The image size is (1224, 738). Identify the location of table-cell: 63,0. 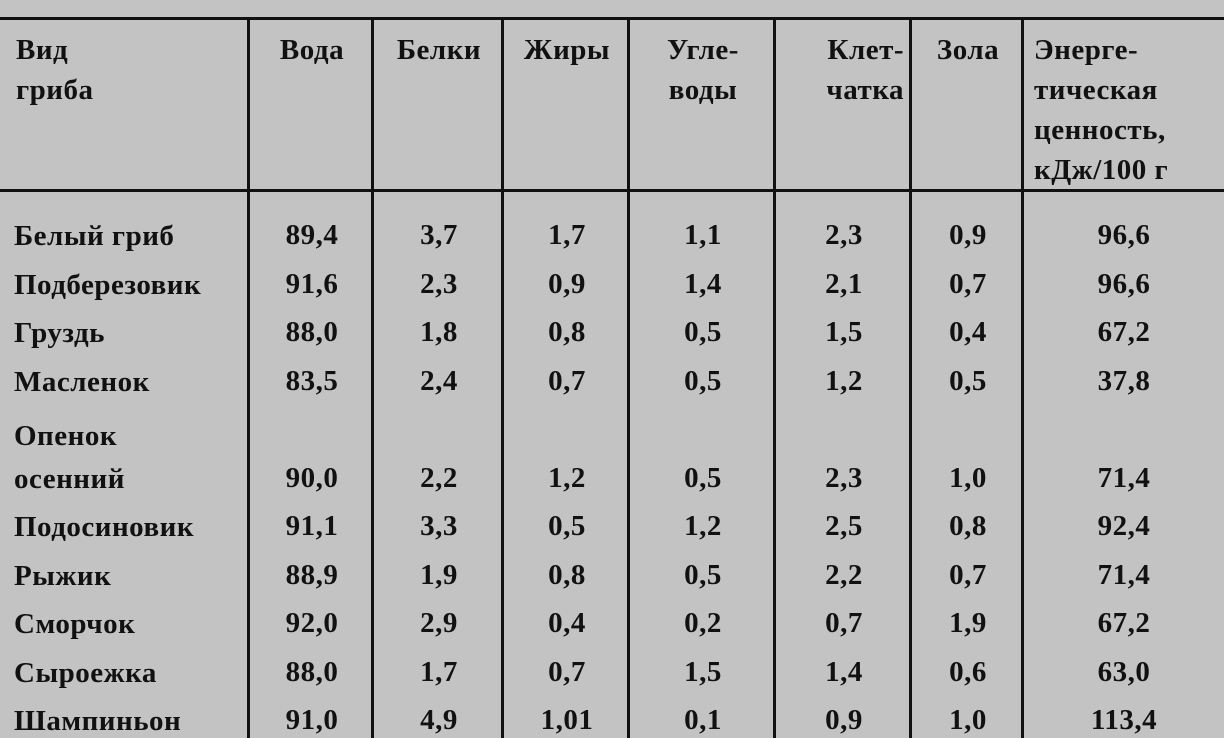
(1124, 671).